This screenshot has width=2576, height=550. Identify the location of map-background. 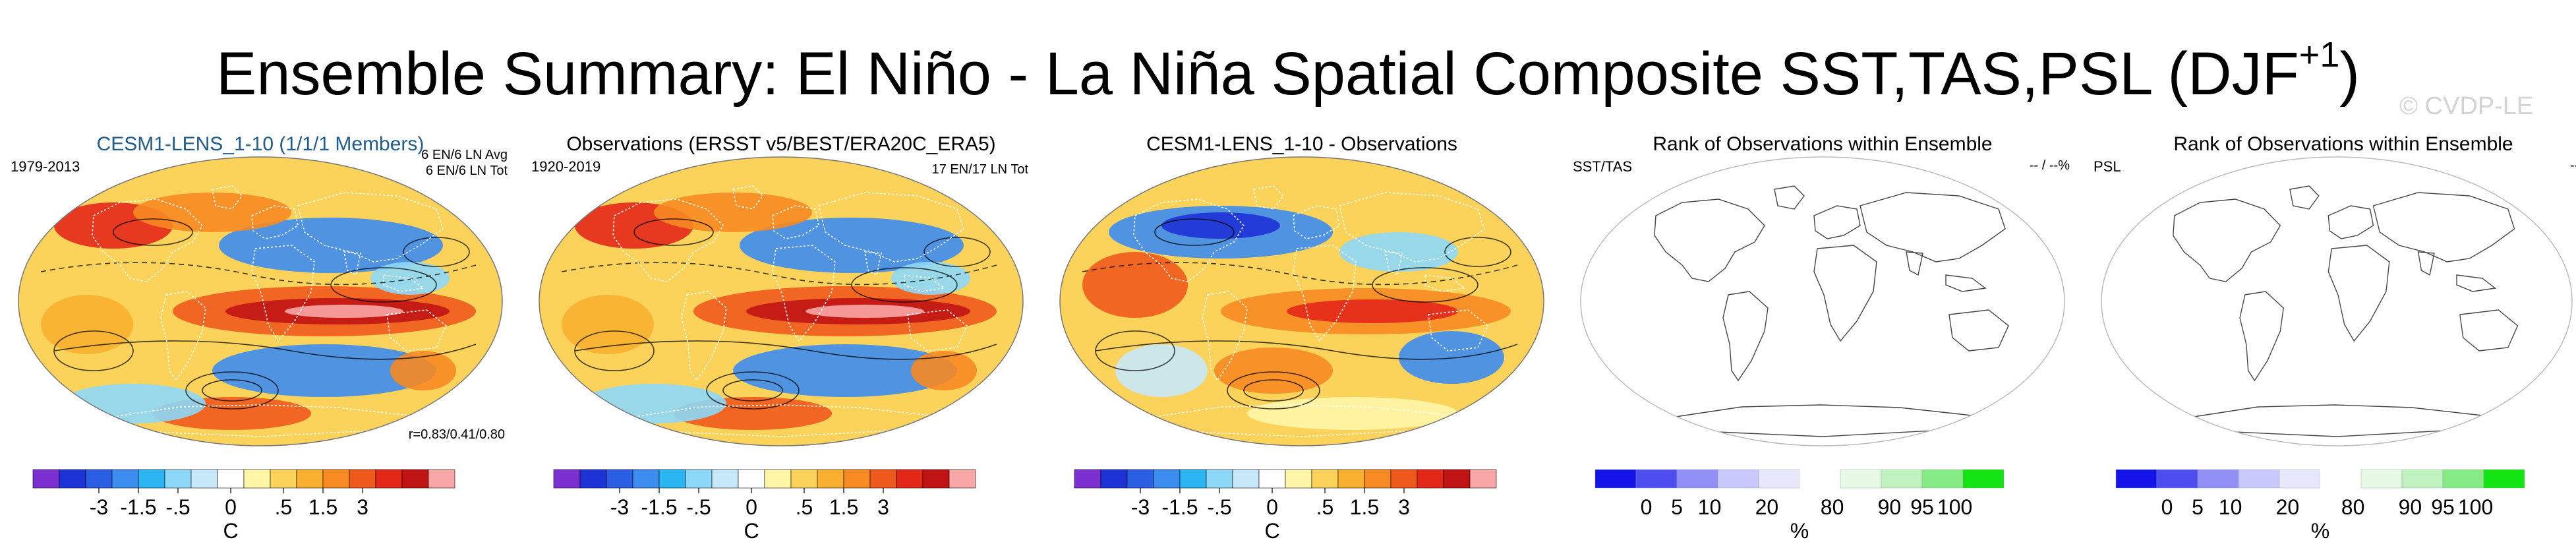
(2336, 301).